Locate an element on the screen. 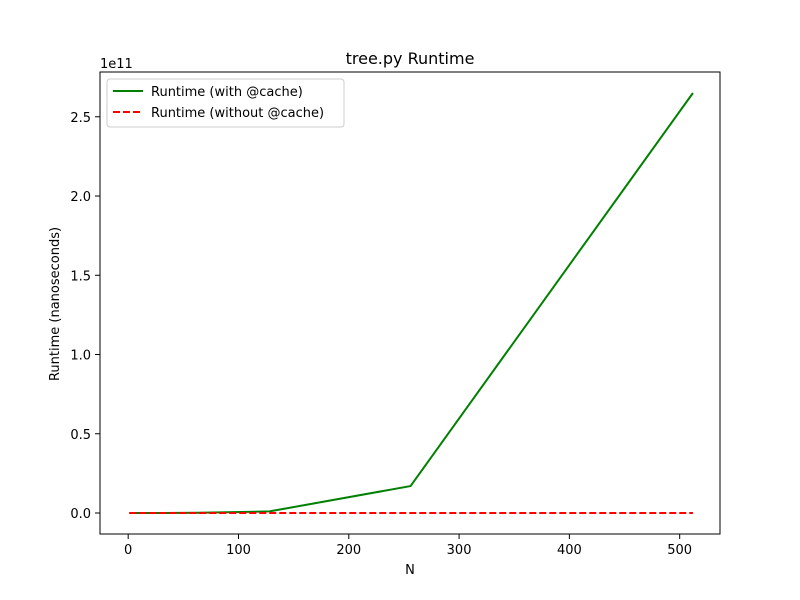 Image resolution: width=800 pixels, height=600 pixels. x-axis-label: N is located at coordinates (410, 570).